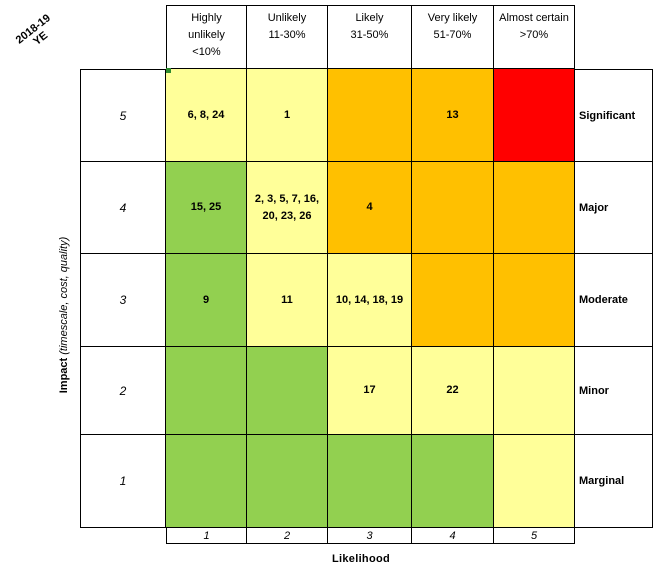 This screenshot has width=653, height=569. What do you see at coordinates (453, 536) in the screenshot?
I see `likelihood-score-4: 4` at bounding box center [453, 536].